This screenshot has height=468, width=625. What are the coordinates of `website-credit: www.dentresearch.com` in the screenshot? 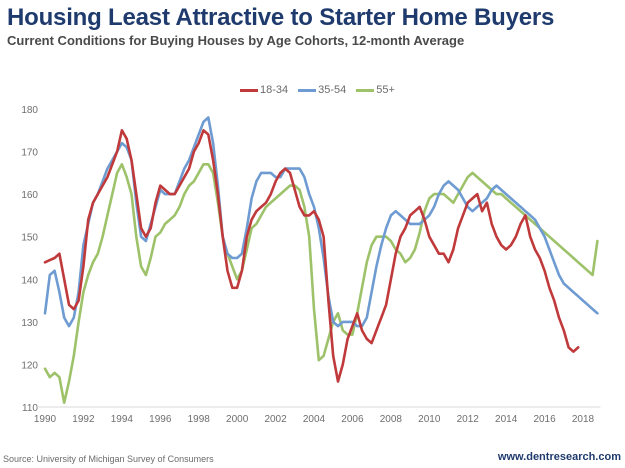 It's located at (559, 457).